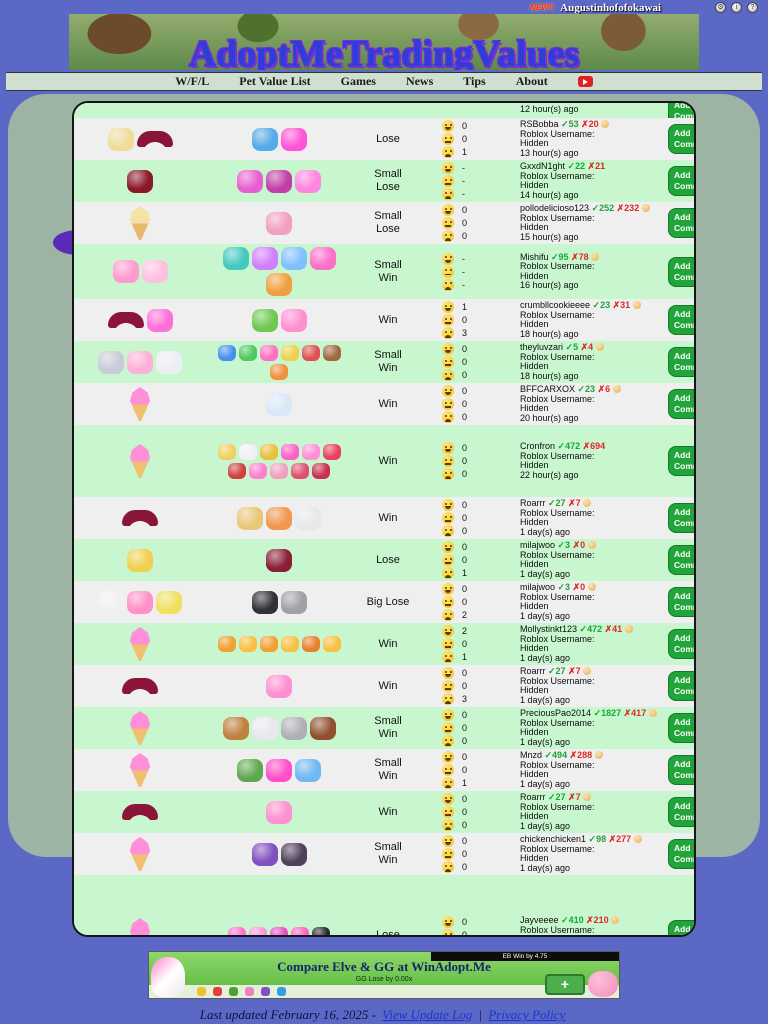 This screenshot has width=768, height=1024. Describe the element at coordinates (597, 755) in the screenshot. I see `trader-username: Mnzd ✓494 ✗288` at that location.